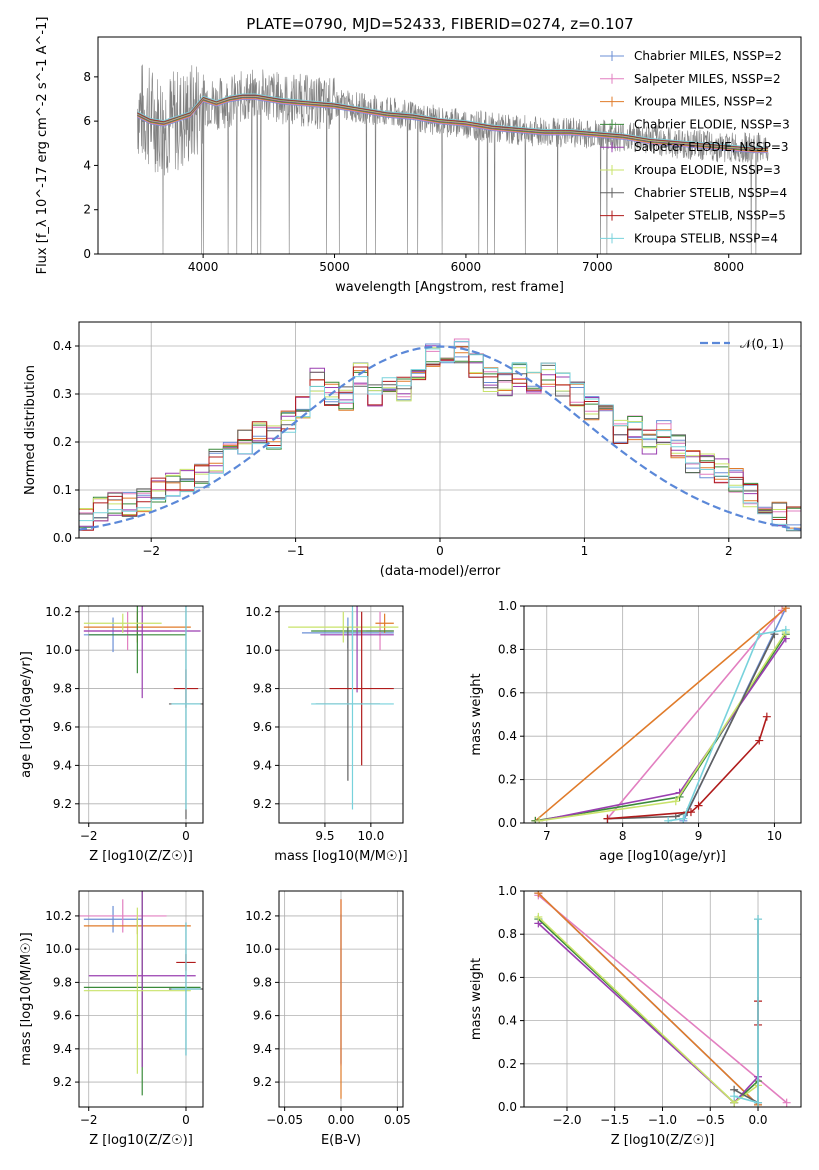 The width and height of the screenshot is (819, 1170). What do you see at coordinates (757, 1120) in the screenshot?
I see `x-tick-label: 0.0` at bounding box center [757, 1120].